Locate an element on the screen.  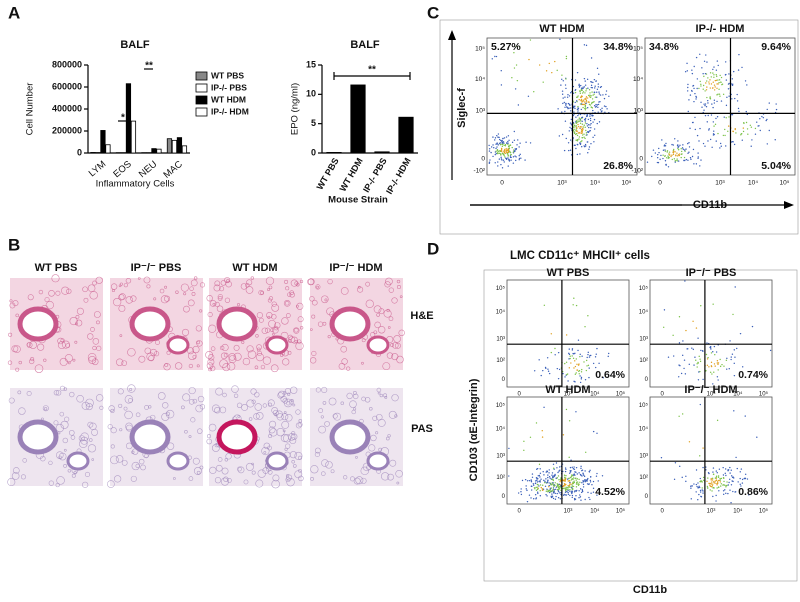
x-tick-label: 10⁵ is located at coordinates (621, 394).